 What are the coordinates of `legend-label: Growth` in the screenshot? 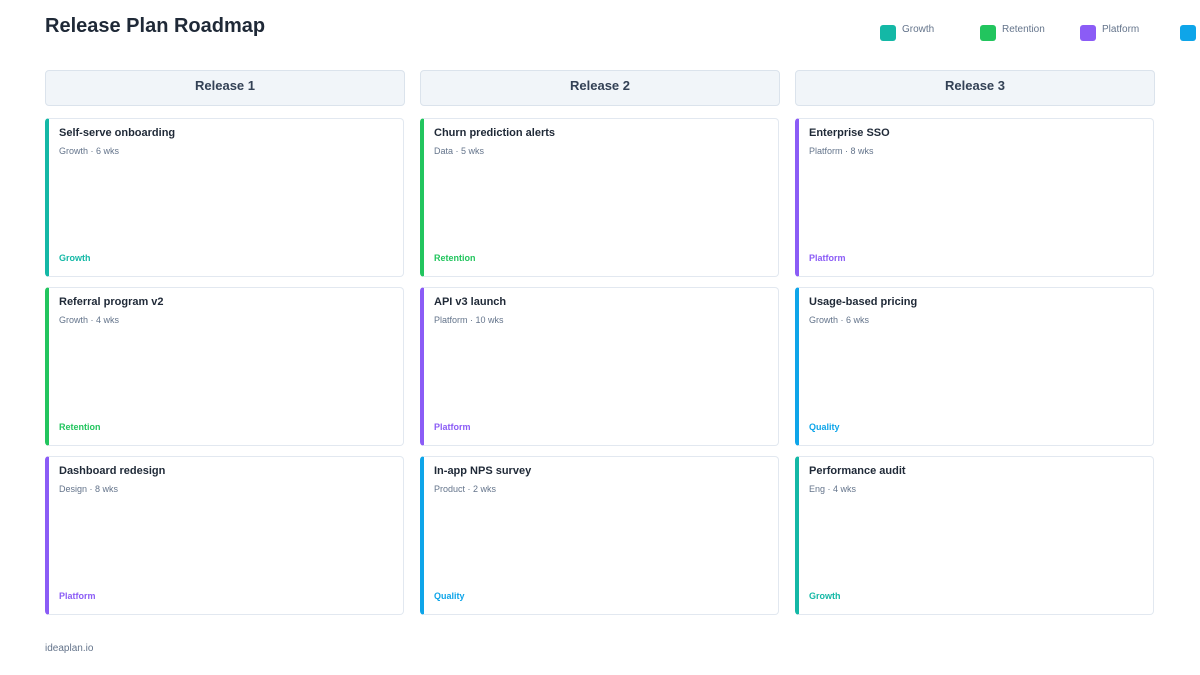 It's located at (918, 29).